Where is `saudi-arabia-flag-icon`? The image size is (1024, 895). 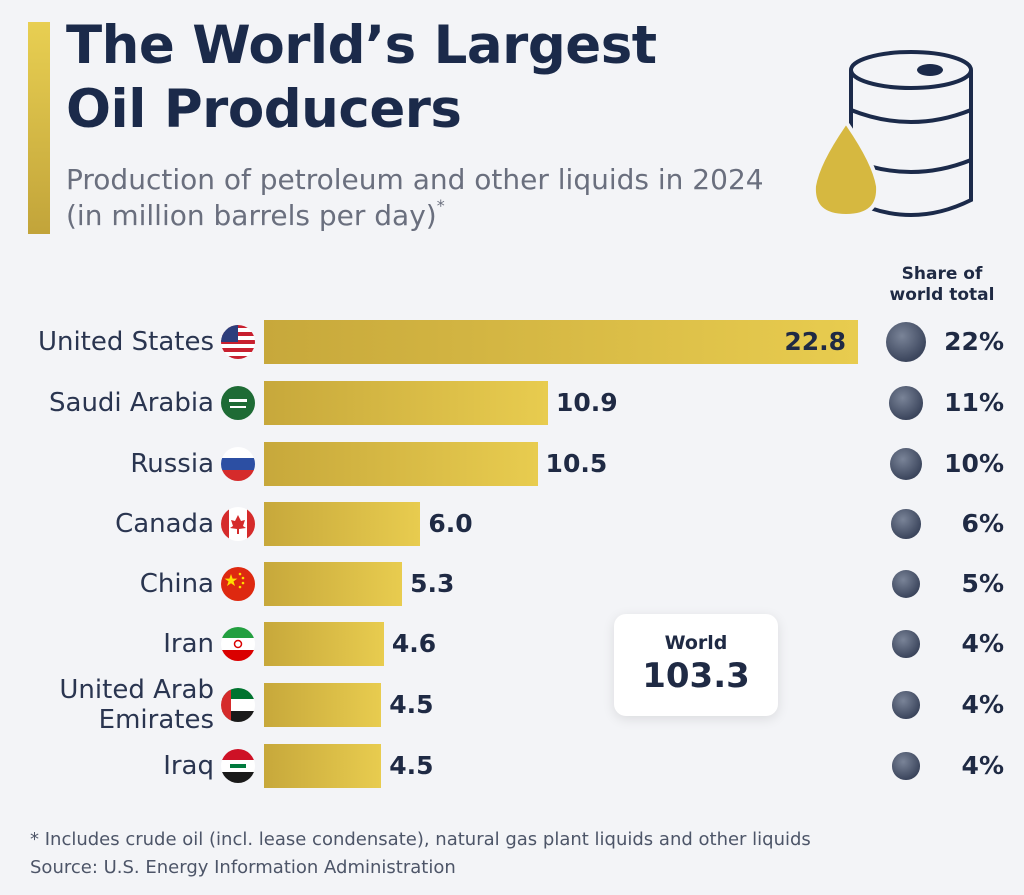 saudi-arabia-flag-icon is located at coordinates (238, 403).